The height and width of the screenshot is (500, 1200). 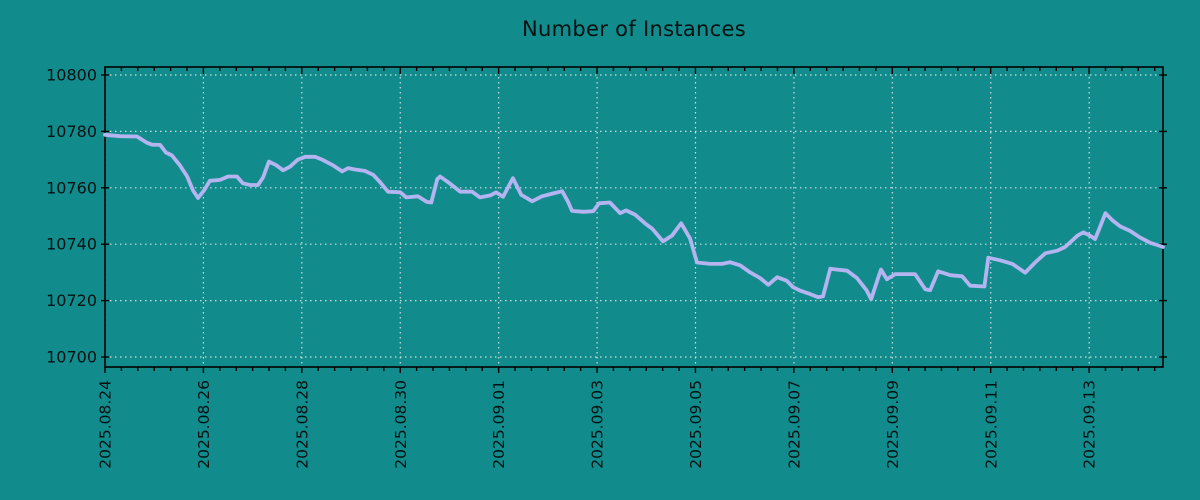 I want to click on y-tick-label: 10800, so click(x=71, y=75).